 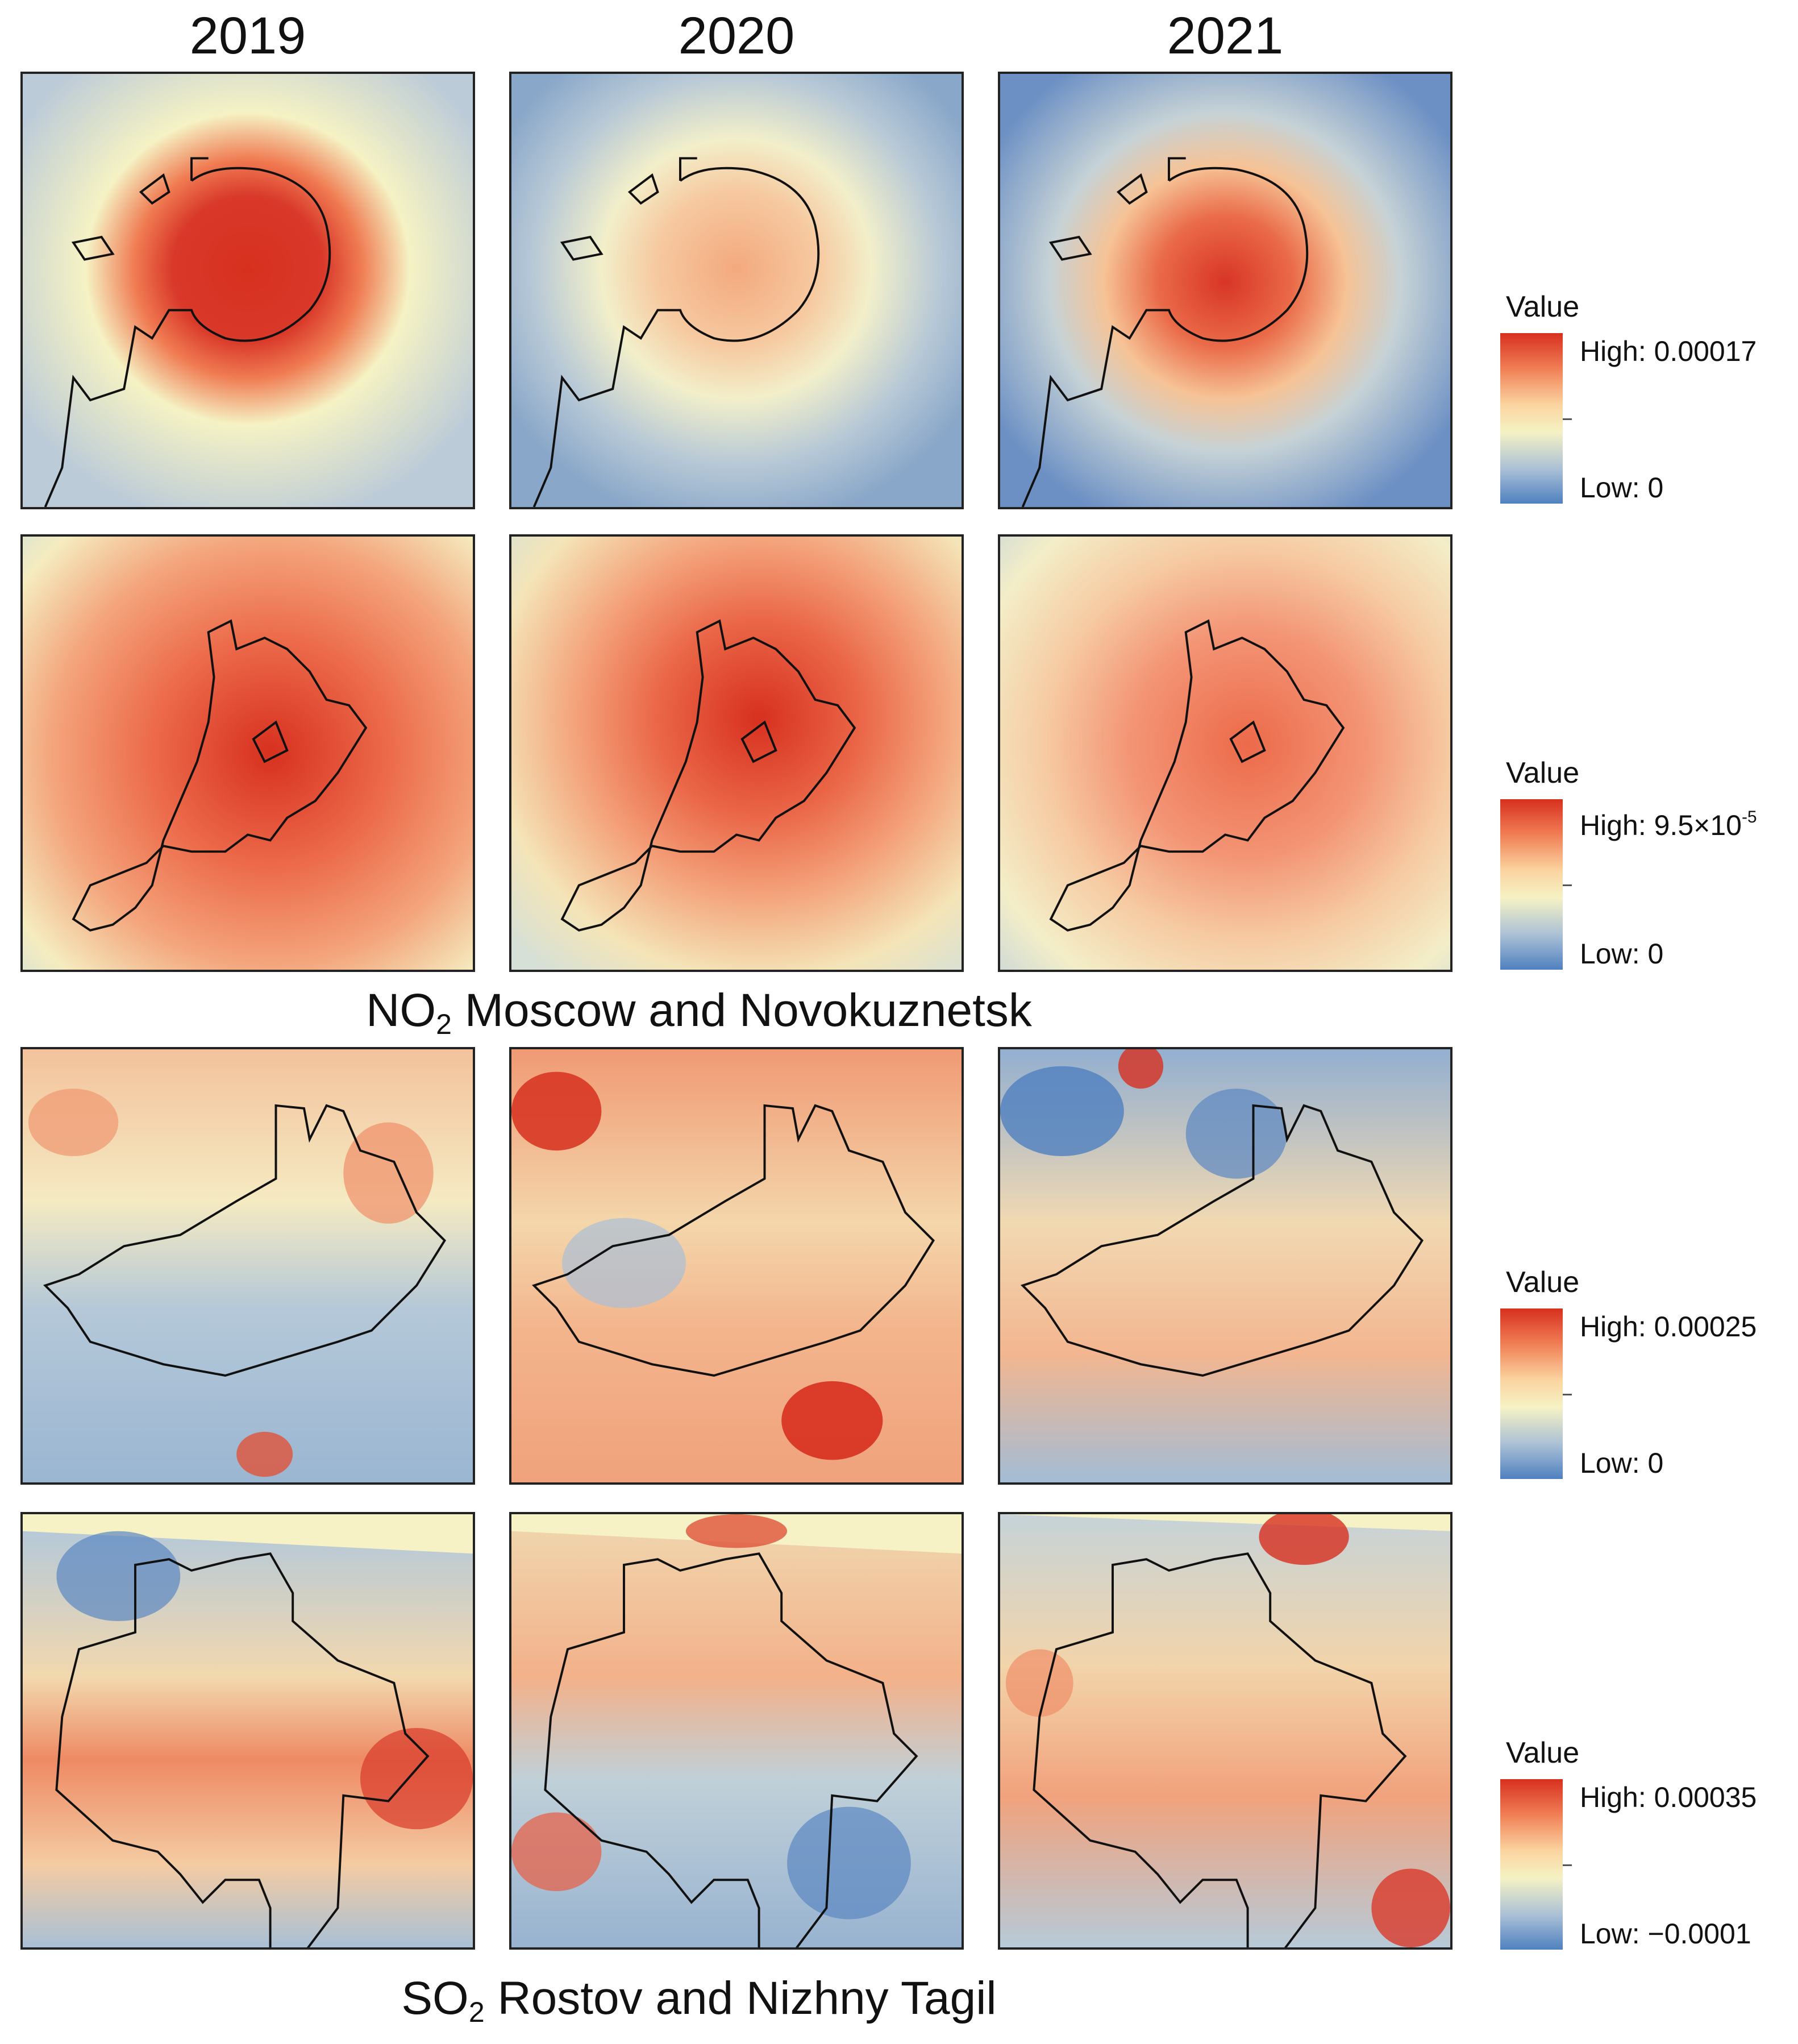 I want to click on legend-high-label: High: 0.00017, so click(x=1668, y=351).